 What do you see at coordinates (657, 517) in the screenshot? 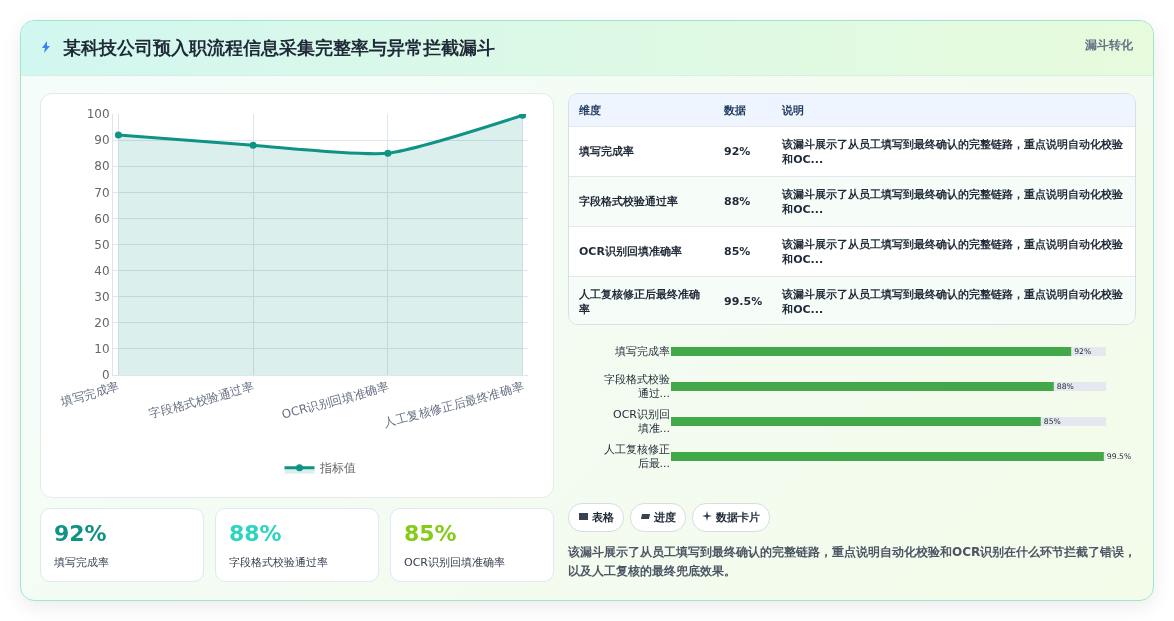
I see `text: 进度` at bounding box center [657, 517].